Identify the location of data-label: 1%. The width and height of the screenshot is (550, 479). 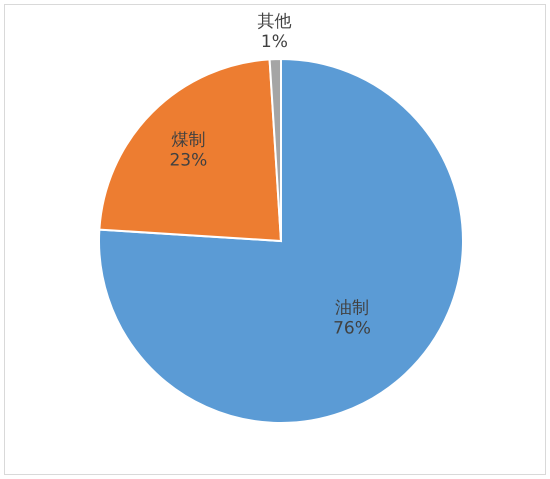
(274, 42).